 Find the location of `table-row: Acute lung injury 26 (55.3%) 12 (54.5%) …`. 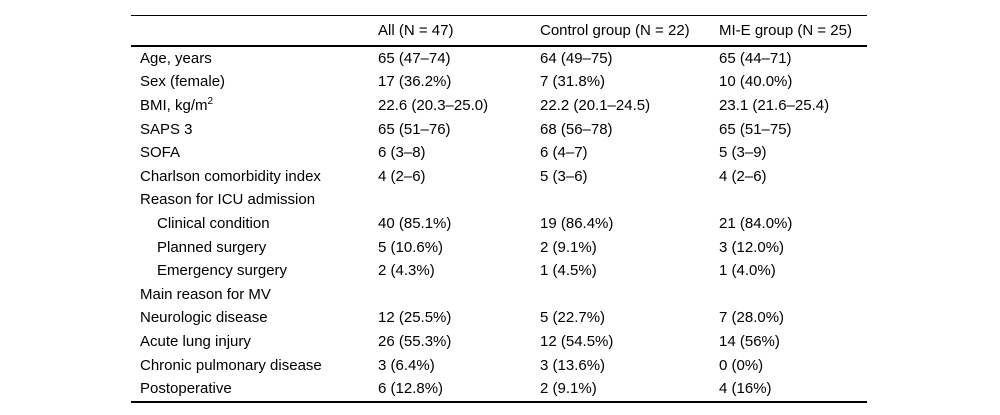

table-row: Acute lung injury 26 (55.3%) 12 (54.5%) … is located at coordinates (499, 342).